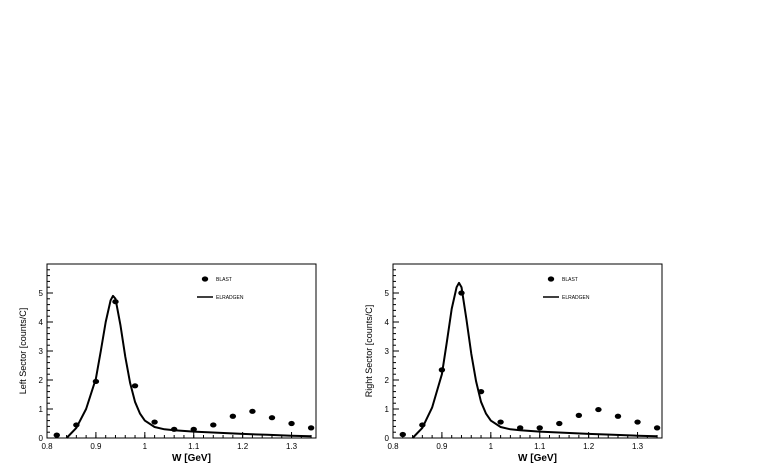 The height and width of the screenshot is (466, 763). I want to click on y-axis-label: Left Sector [counts/C], so click(23, 351).